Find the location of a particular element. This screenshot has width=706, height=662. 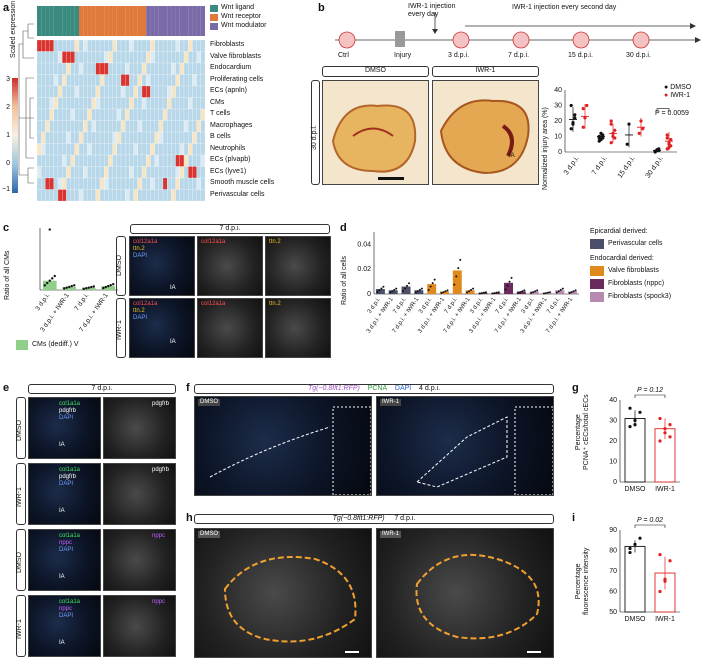

tick-label: 80 is located at coordinates (613, 551).